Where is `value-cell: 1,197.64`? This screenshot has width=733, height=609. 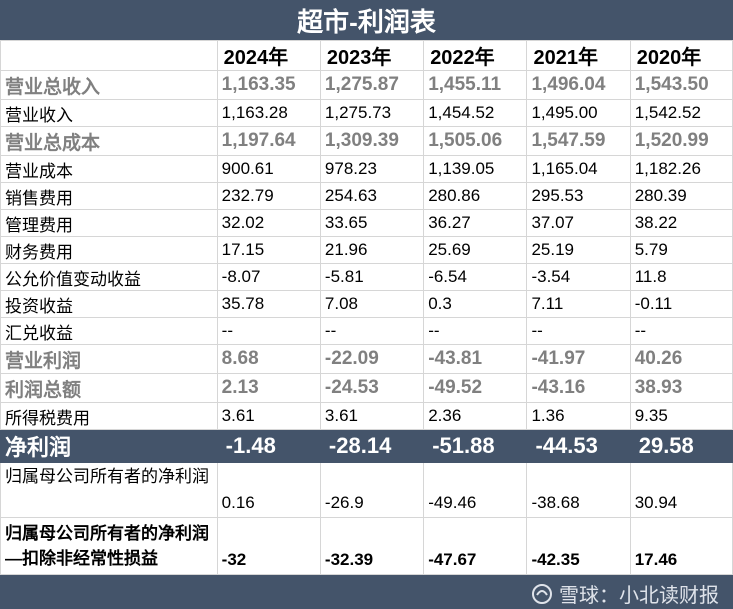 value-cell: 1,197.64 is located at coordinates (268, 141).